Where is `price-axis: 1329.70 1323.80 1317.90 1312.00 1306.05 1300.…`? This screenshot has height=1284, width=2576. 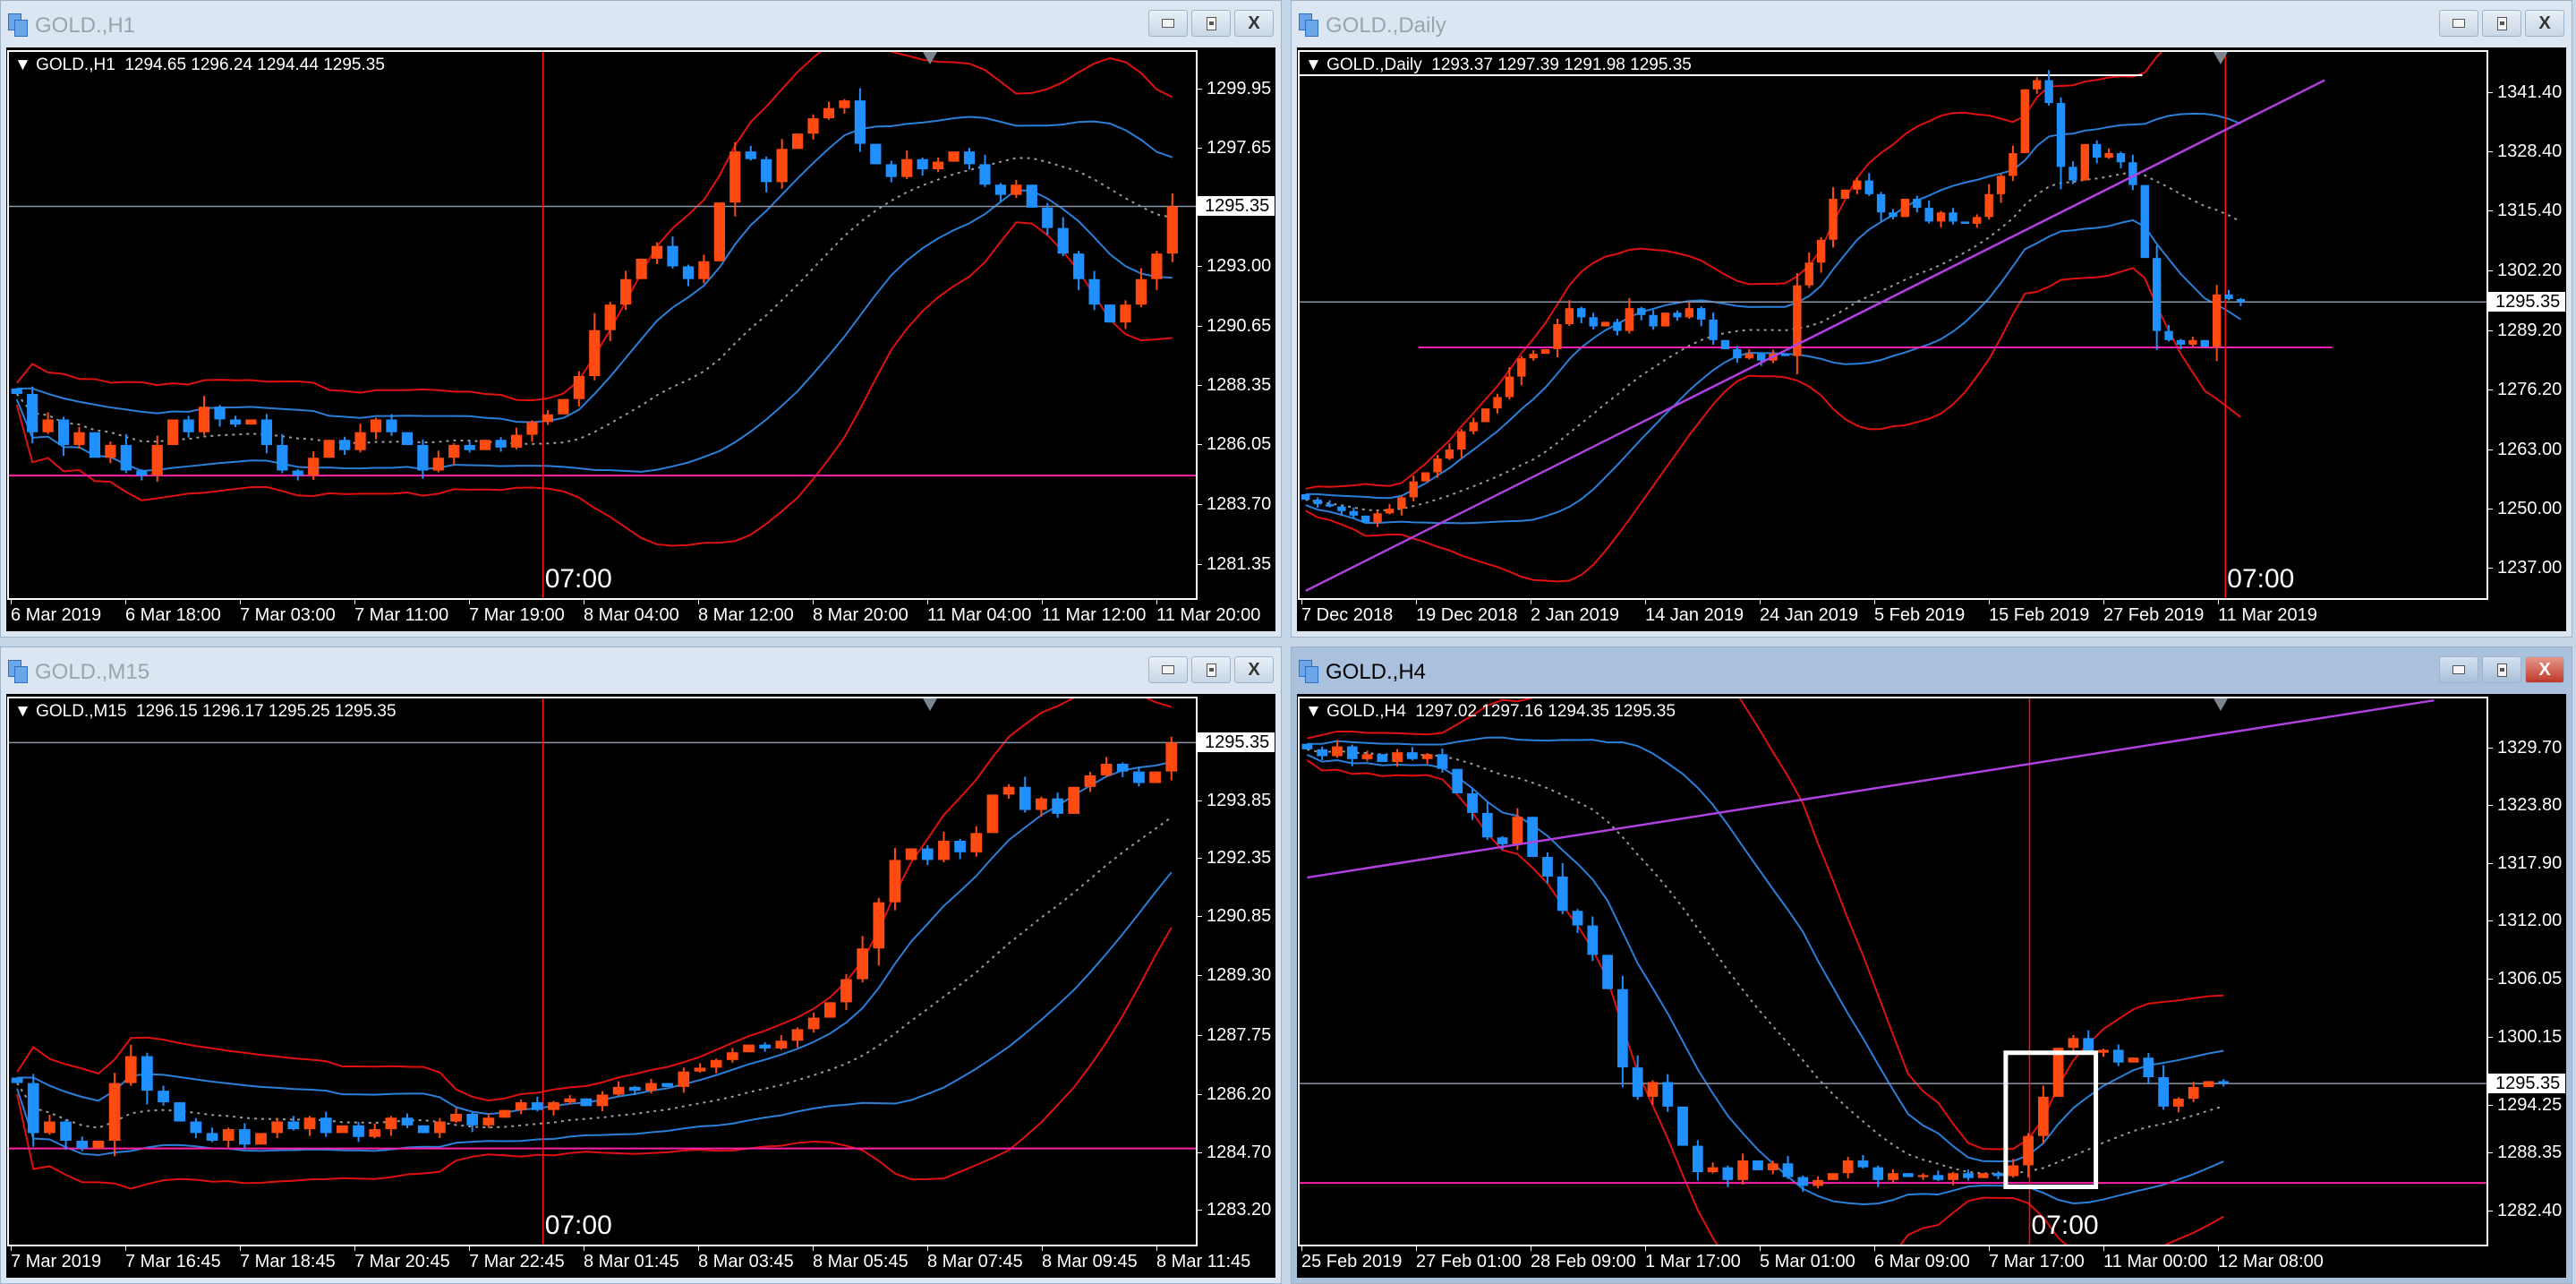 price-axis: 1329.70 1323.80 1317.90 1312.00 1306.05 1300.… is located at coordinates (2526, 971).